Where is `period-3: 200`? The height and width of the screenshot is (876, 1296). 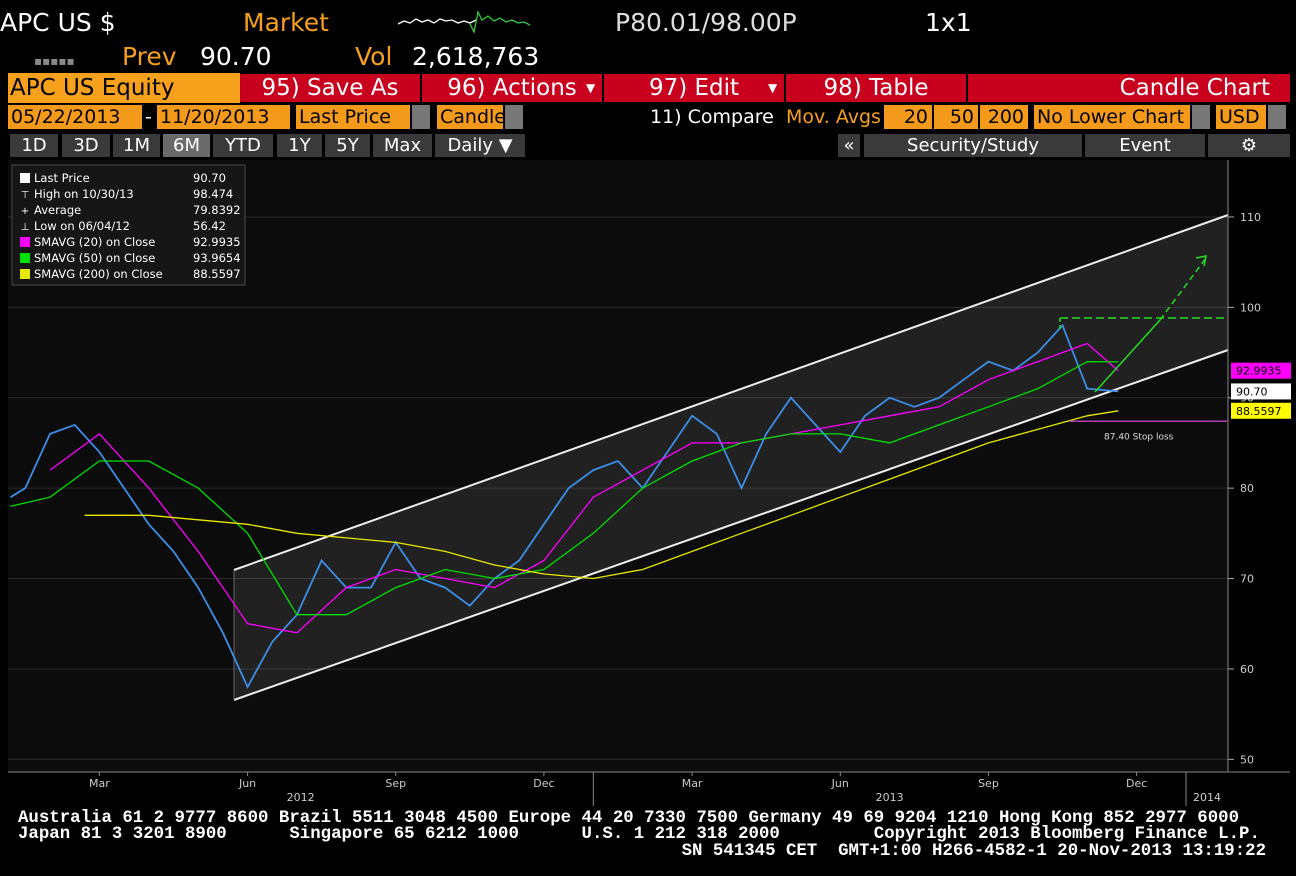
period-3: 200 is located at coordinates (1004, 117).